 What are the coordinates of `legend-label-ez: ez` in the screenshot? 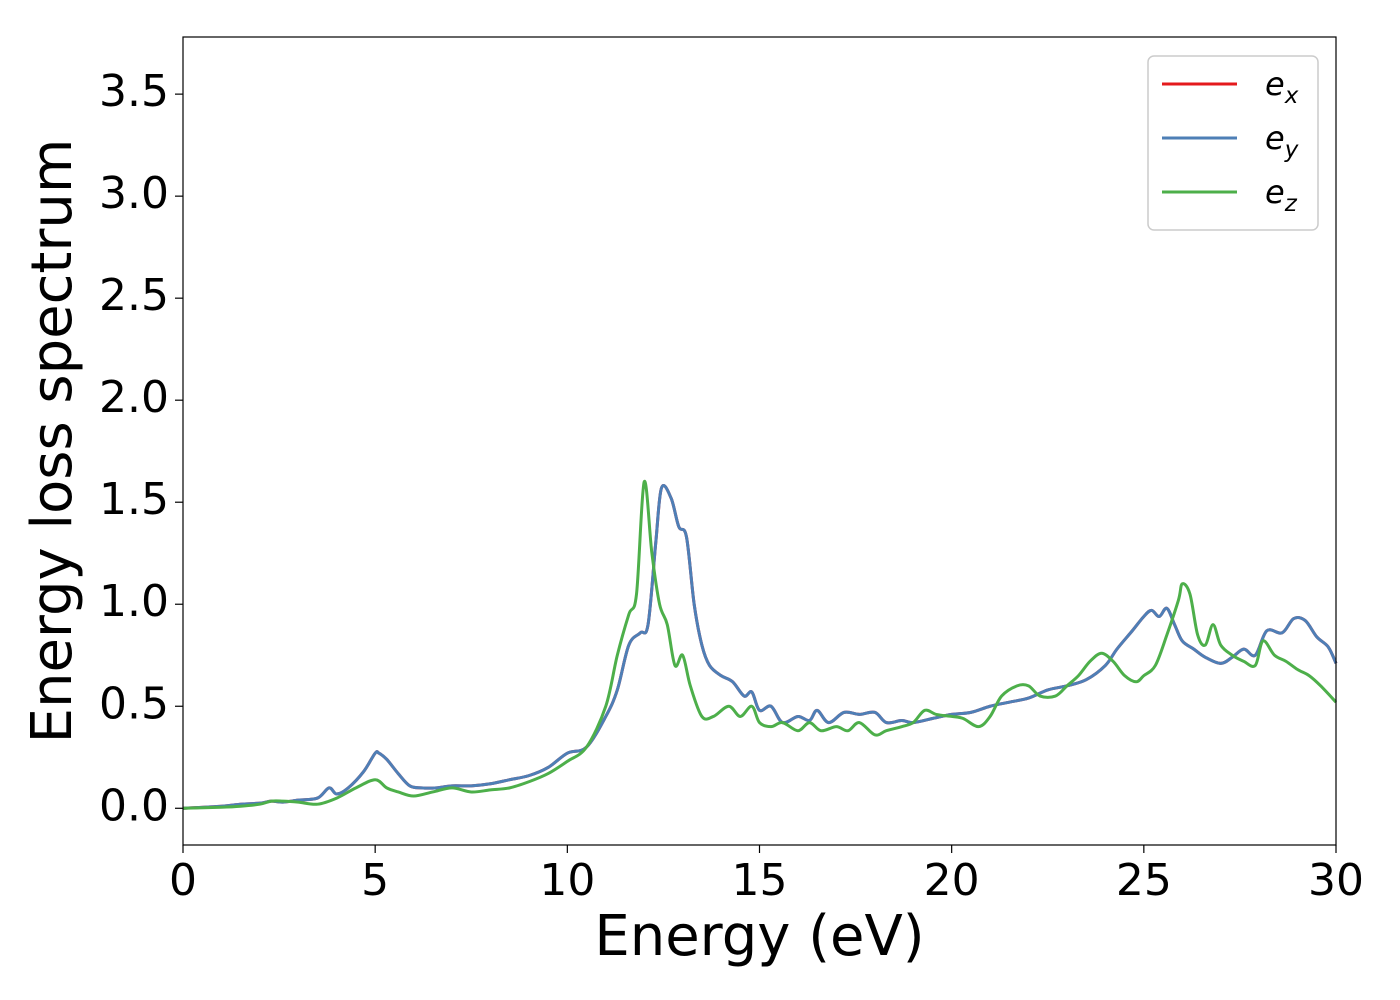 It's located at (1281, 195).